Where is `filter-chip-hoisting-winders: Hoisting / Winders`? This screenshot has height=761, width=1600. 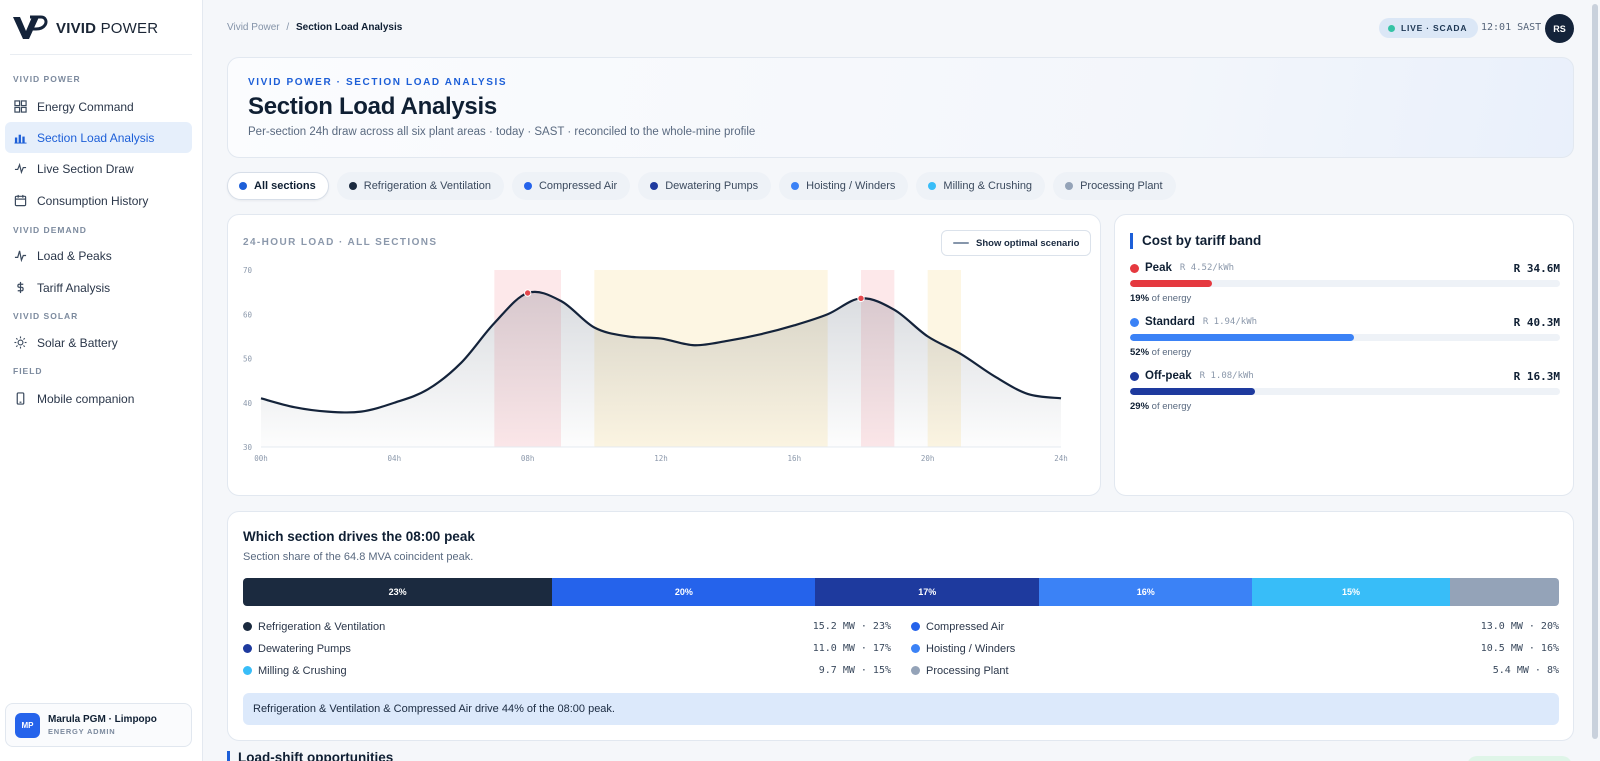 filter-chip-hoisting-winders: Hoisting / Winders is located at coordinates (844, 186).